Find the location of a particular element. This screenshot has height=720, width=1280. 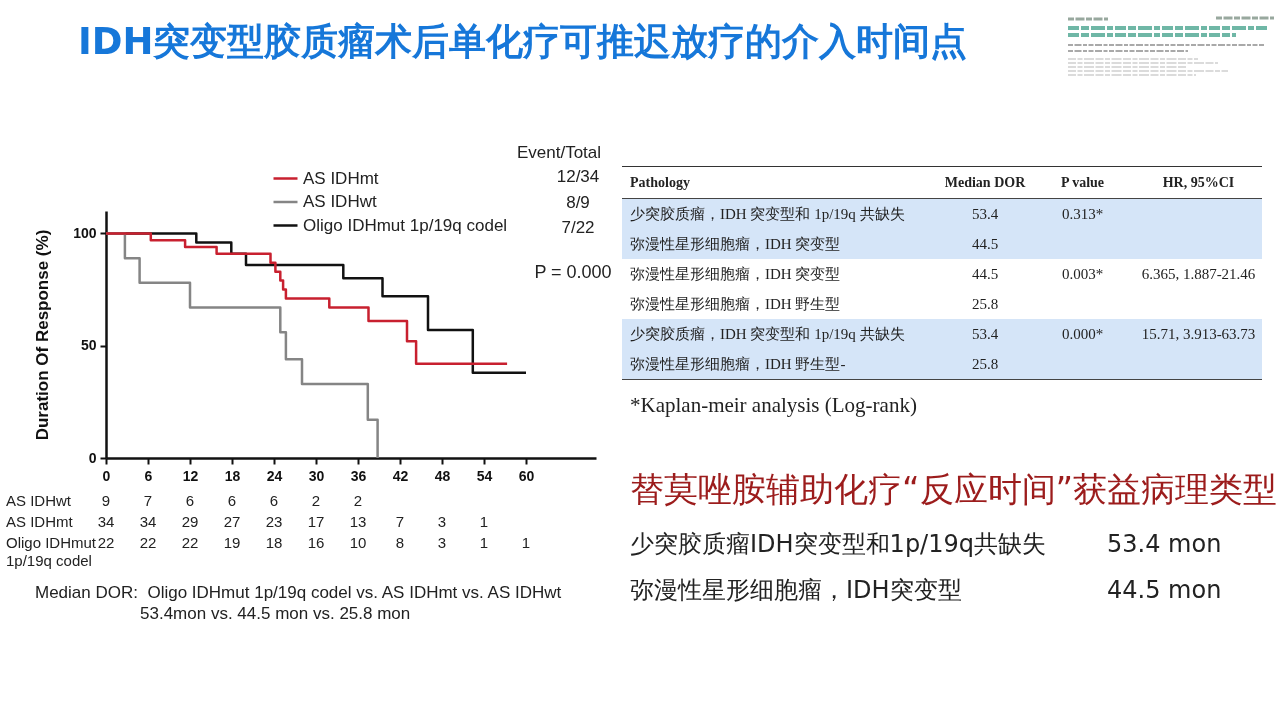

text: Event/Total is located at coordinates (559, 152).